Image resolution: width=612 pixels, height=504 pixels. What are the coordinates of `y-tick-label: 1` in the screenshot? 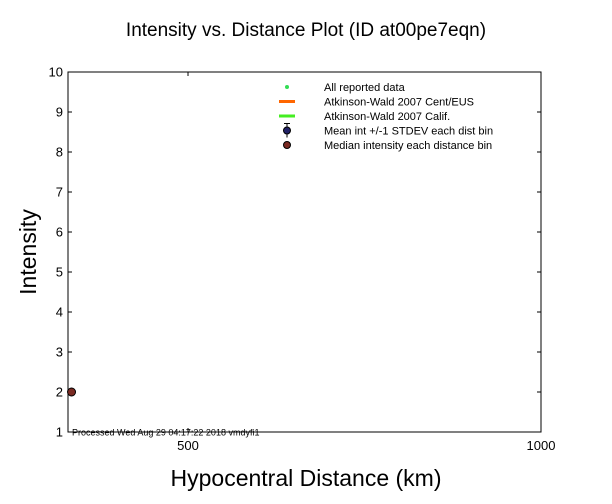 It's located at (59, 432).